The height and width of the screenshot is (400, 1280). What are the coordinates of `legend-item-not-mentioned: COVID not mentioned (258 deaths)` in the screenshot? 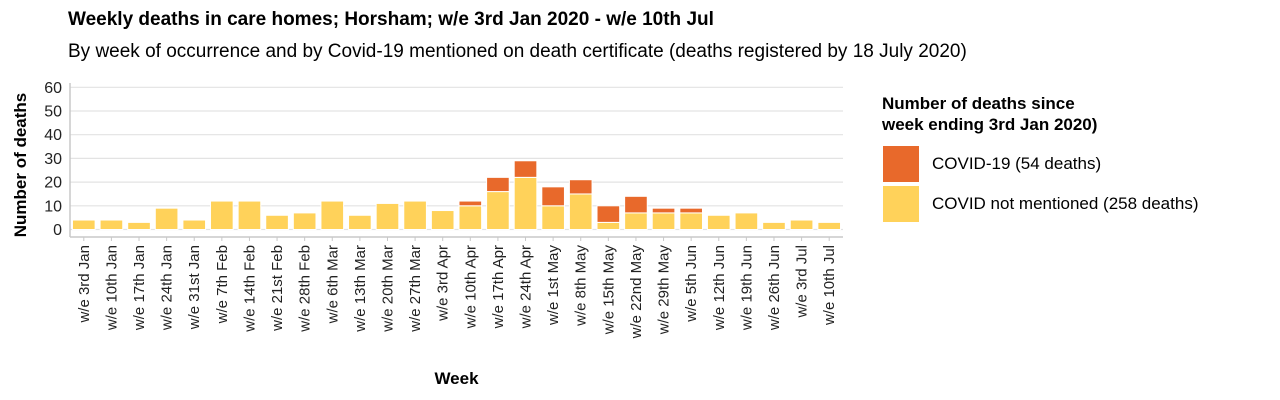 It's located at (1040, 204).